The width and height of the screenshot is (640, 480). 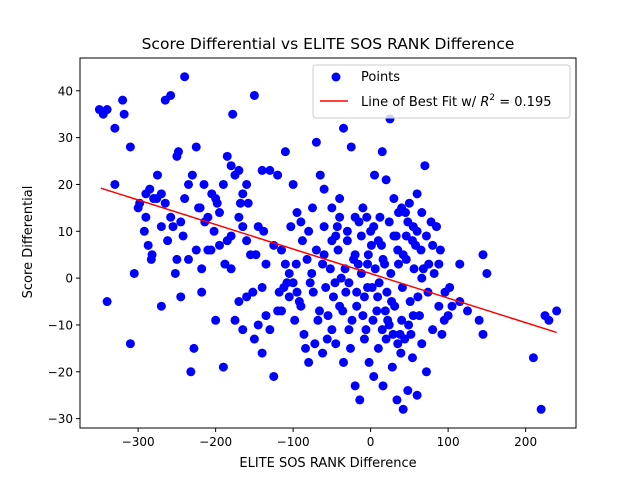 I want to click on y-ticks: −30 −20 −10 0 10 20 30 40, so click(x=64, y=255).